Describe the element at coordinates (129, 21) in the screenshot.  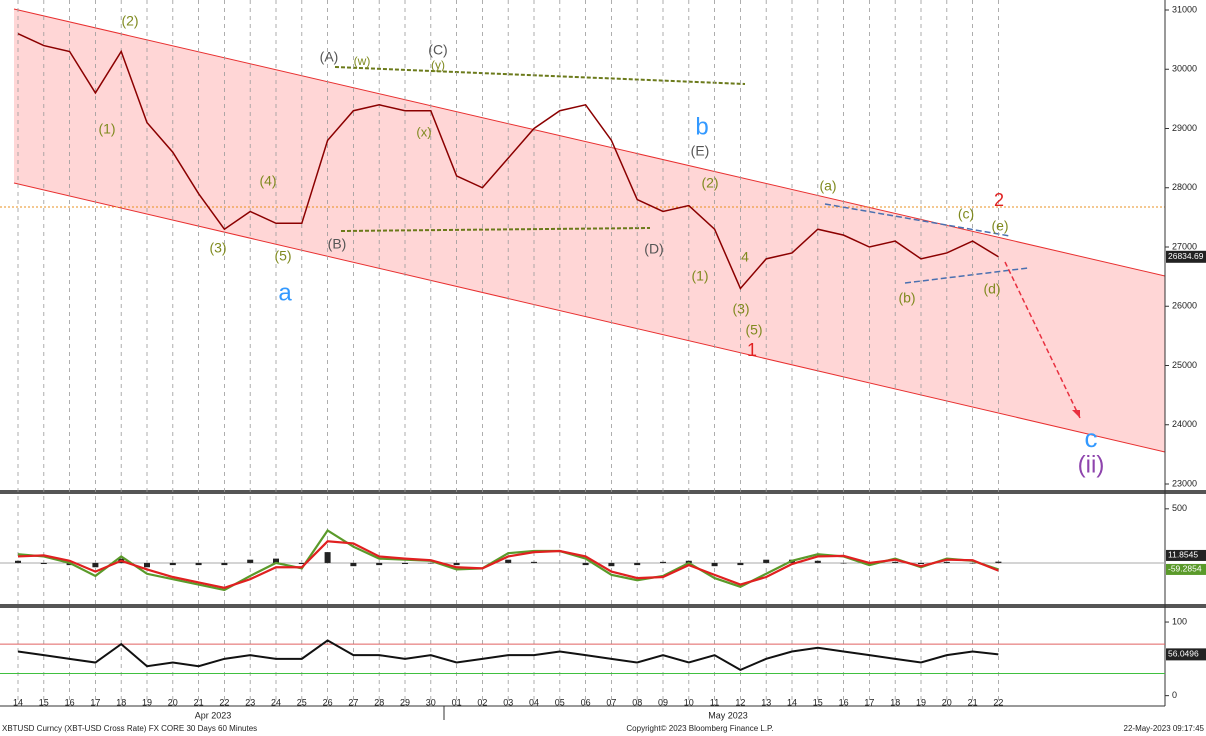
I see `wave-label: (2)` at that location.